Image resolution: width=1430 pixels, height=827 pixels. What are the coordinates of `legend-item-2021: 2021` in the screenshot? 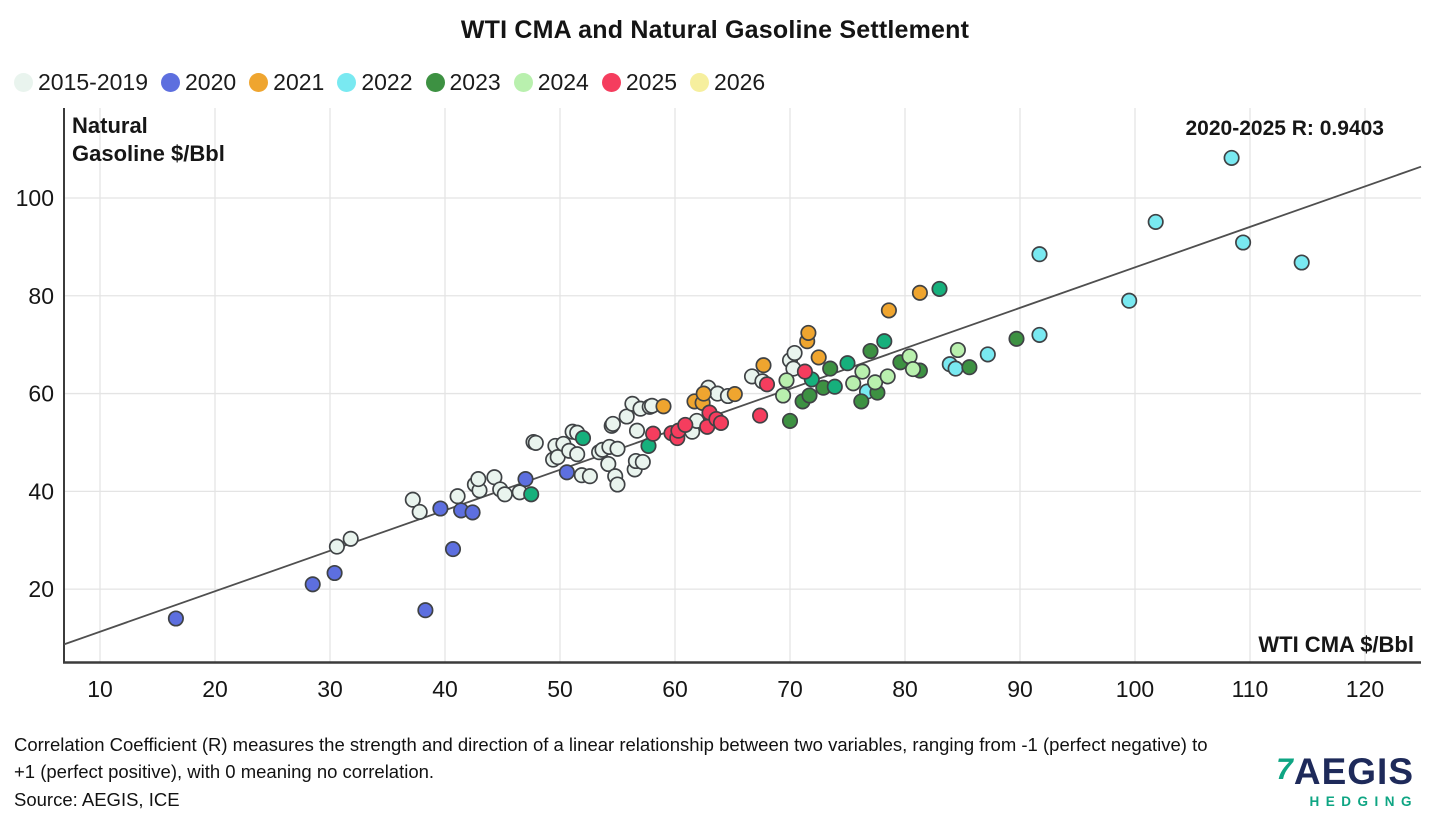 It's located at (286, 82).